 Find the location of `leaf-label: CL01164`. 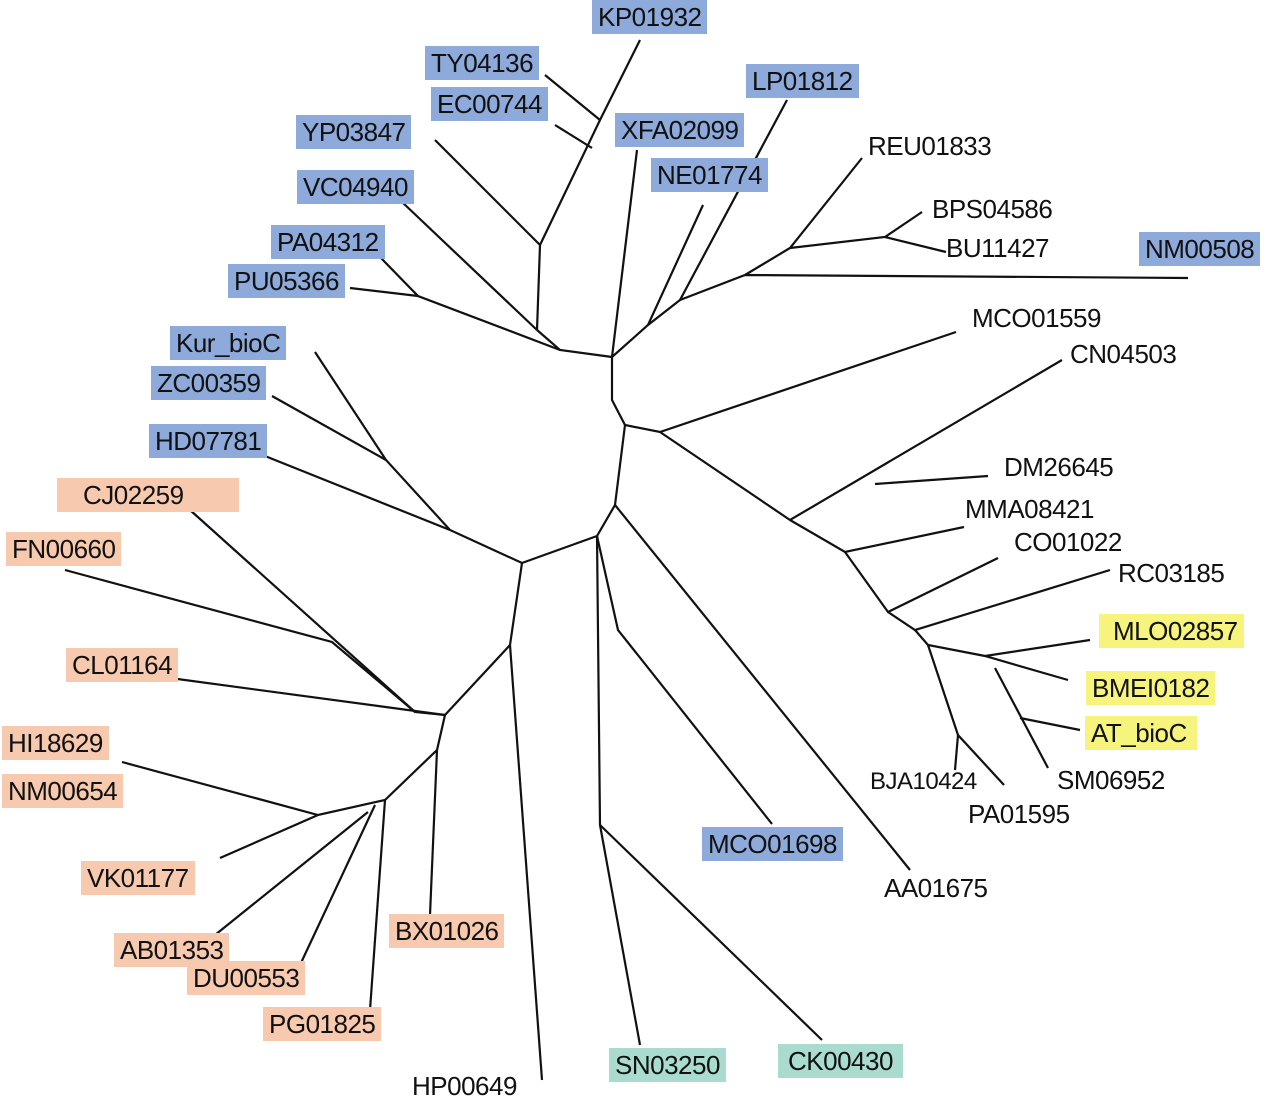

leaf-label: CL01164 is located at coordinates (122, 665).